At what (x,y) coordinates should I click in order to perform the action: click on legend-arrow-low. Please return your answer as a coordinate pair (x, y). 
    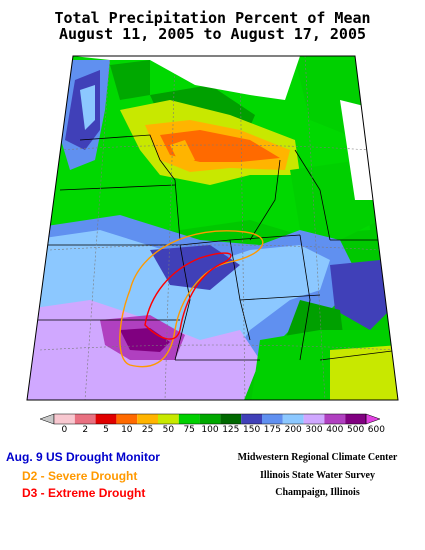
    Looking at the image, I should click on (47, 419).